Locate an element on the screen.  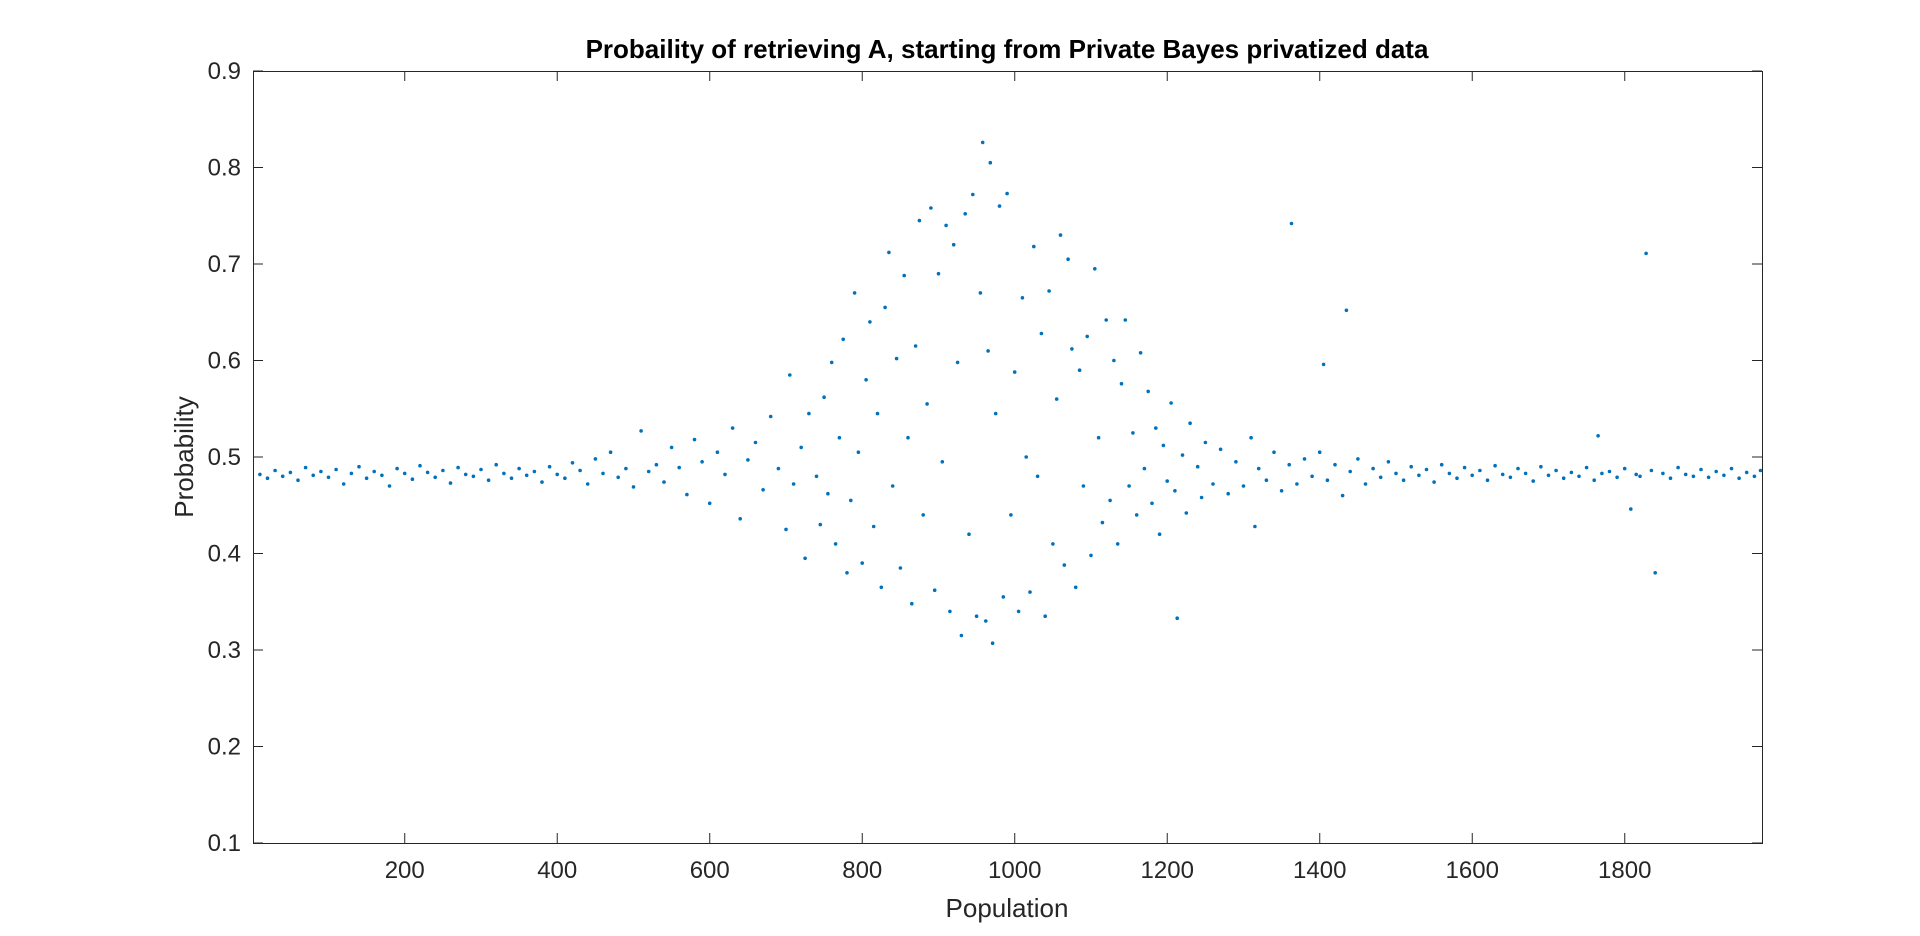
x-tick-label: 200 is located at coordinates (405, 870).